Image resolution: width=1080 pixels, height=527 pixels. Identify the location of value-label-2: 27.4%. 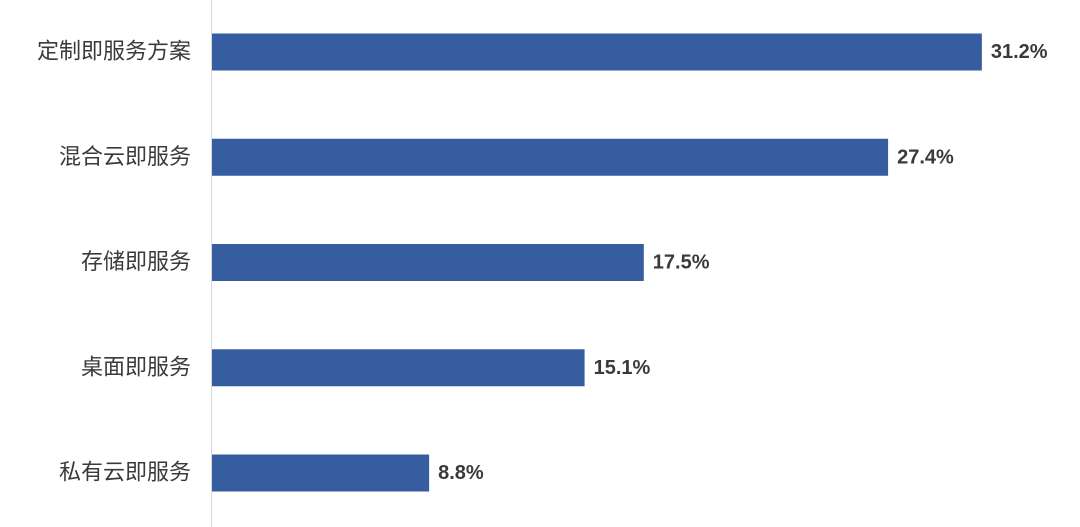
(925, 157).